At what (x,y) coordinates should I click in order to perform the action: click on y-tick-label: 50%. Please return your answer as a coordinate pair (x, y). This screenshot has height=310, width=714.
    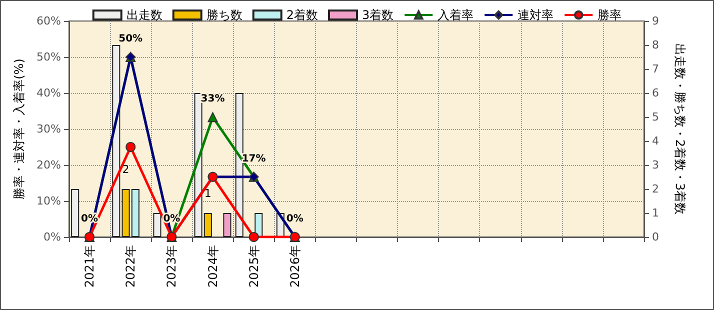
    Looking at the image, I should click on (48, 57).